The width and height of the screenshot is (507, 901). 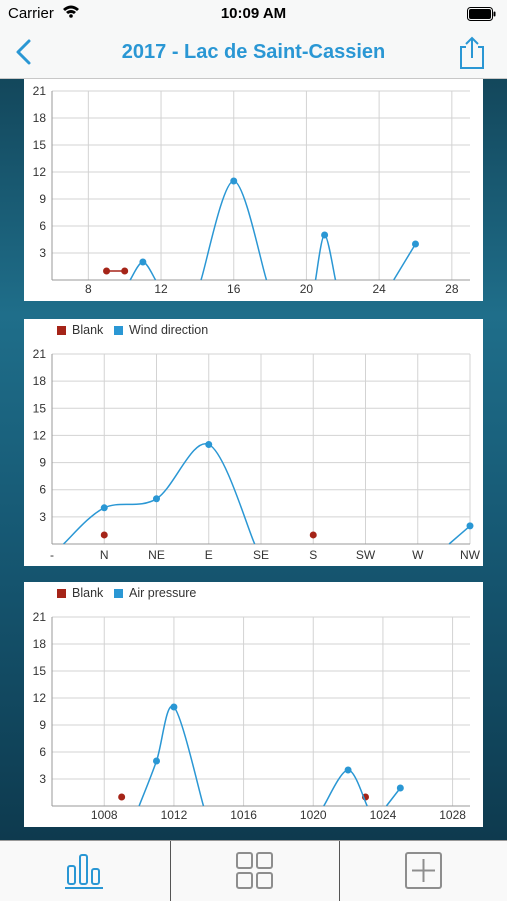 I want to click on x-tick-label: 1012, so click(x=174, y=815).